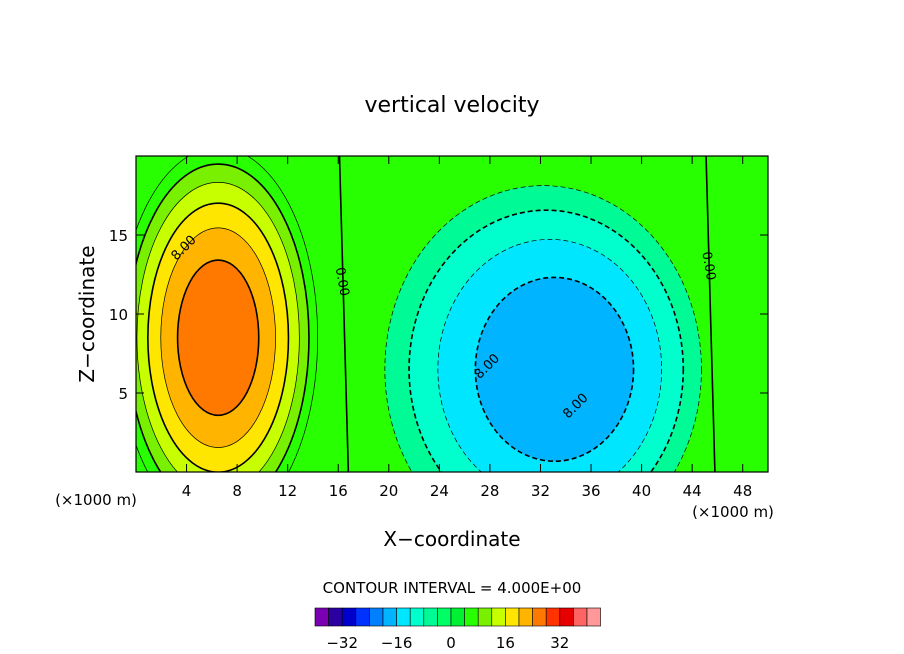 The height and width of the screenshot is (654, 904). What do you see at coordinates (451, 105) in the screenshot?
I see `chart-title: vertical velocity` at bounding box center [451, 105].